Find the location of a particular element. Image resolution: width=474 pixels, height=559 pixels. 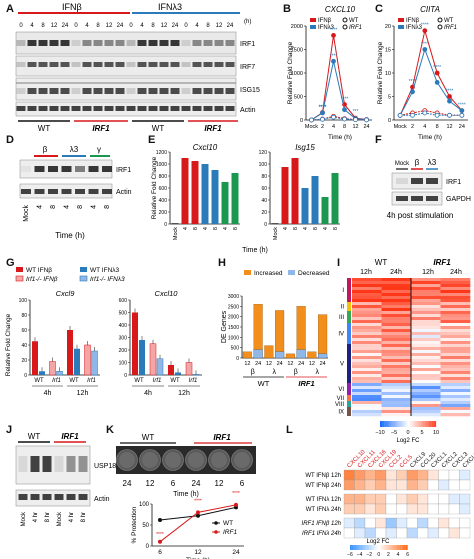

legend-label: IRF1 is located at coordinates (355, 28).